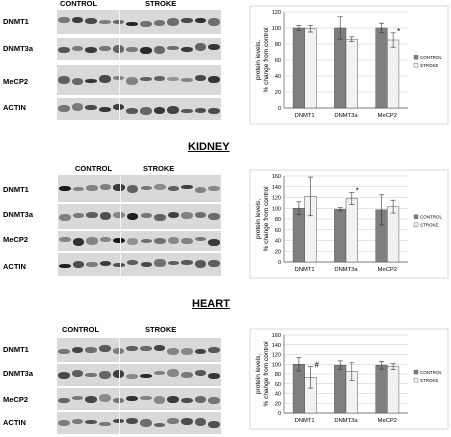 This screenshot has height=437, width=451. What do you see at coordinates (16, 399) in the screenshot?
I see `mecp2-label: MeCP2` at bounding box center [16, 399].